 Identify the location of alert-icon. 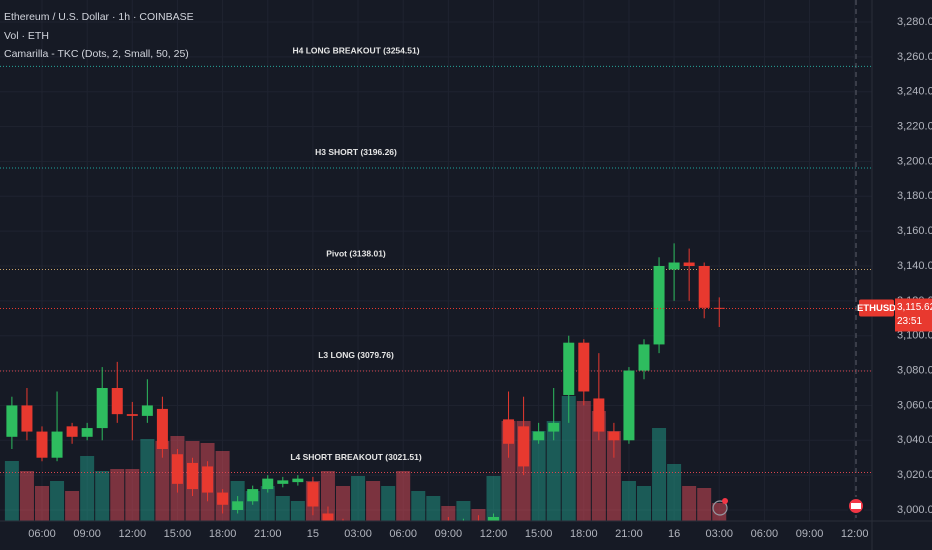
(720, 507).